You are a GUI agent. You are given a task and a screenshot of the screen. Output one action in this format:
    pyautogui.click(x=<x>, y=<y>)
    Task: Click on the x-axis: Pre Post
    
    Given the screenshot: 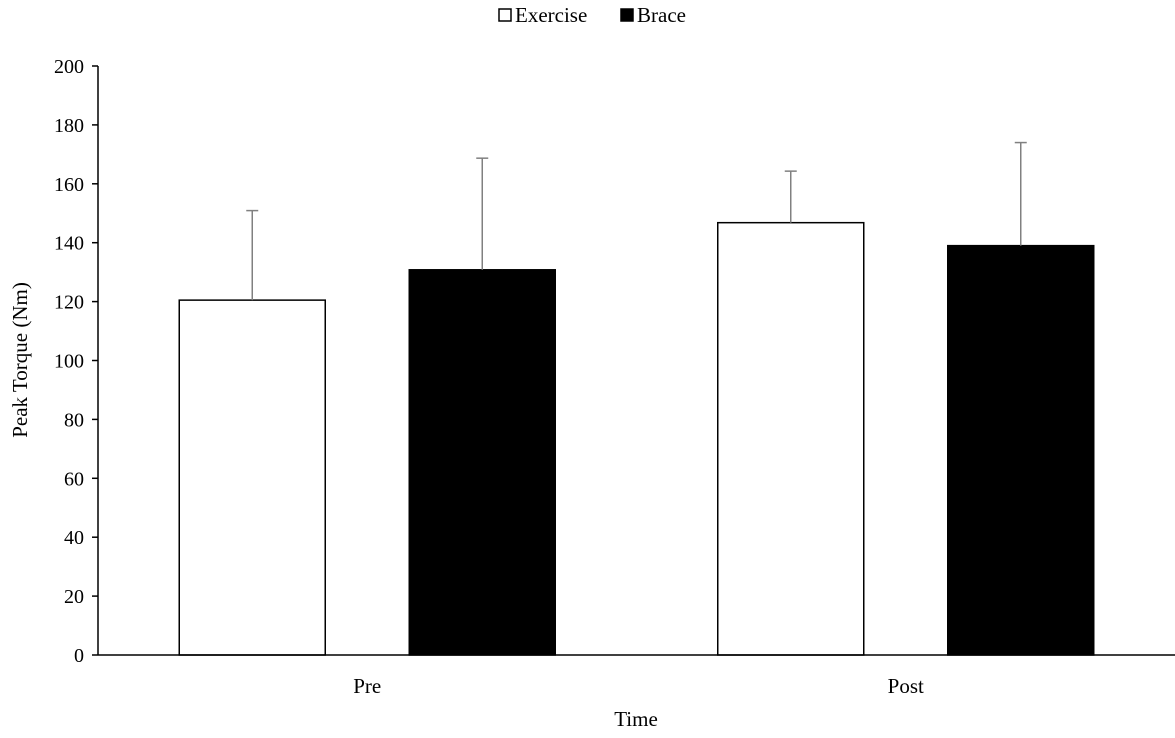 What is the action you would take?
    pyautogui.click(x=636, y=676)
    